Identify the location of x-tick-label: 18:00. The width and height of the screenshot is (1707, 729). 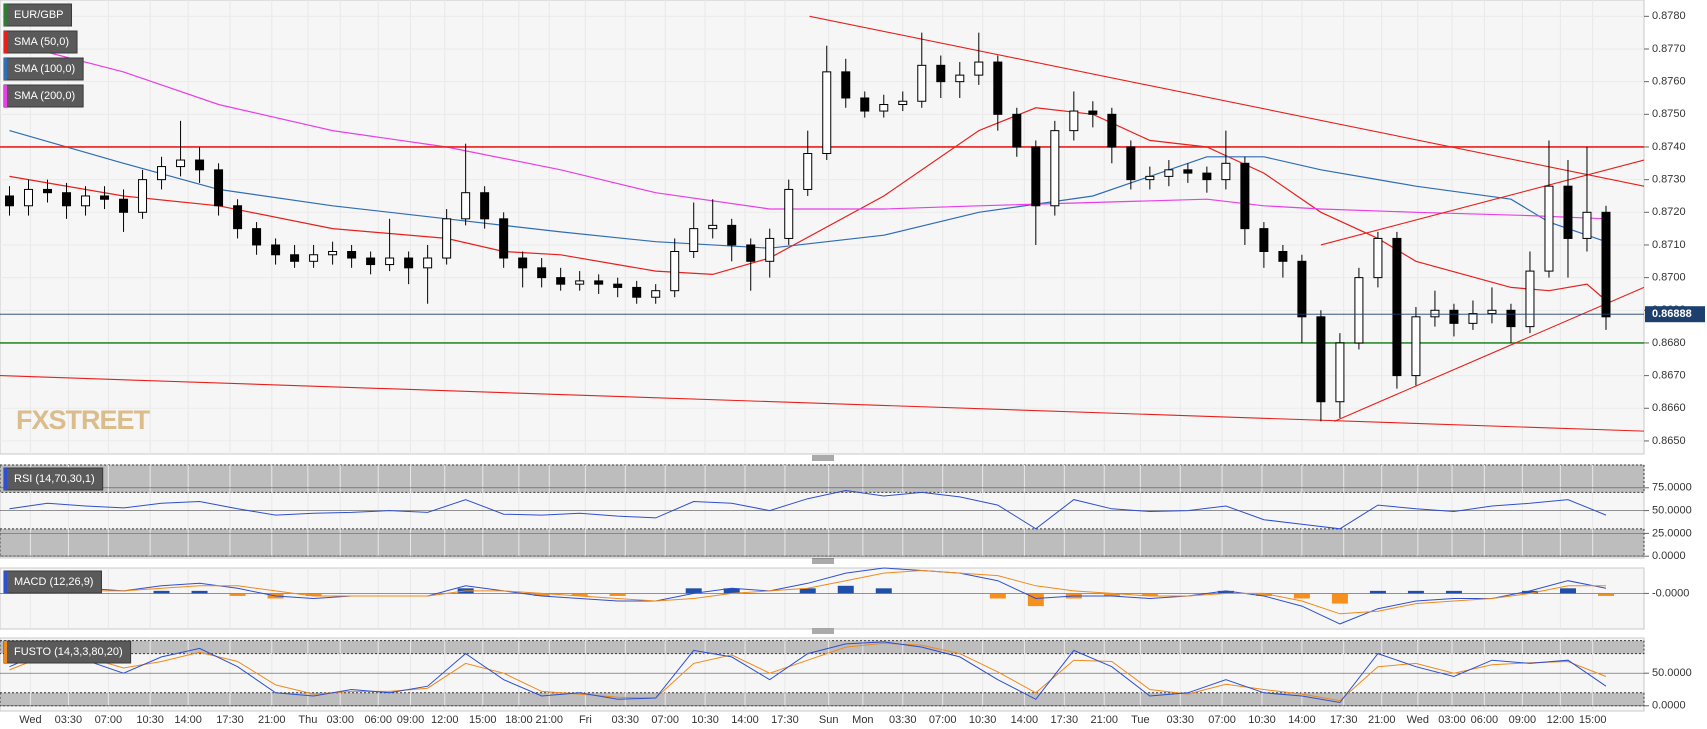
(519, 720).